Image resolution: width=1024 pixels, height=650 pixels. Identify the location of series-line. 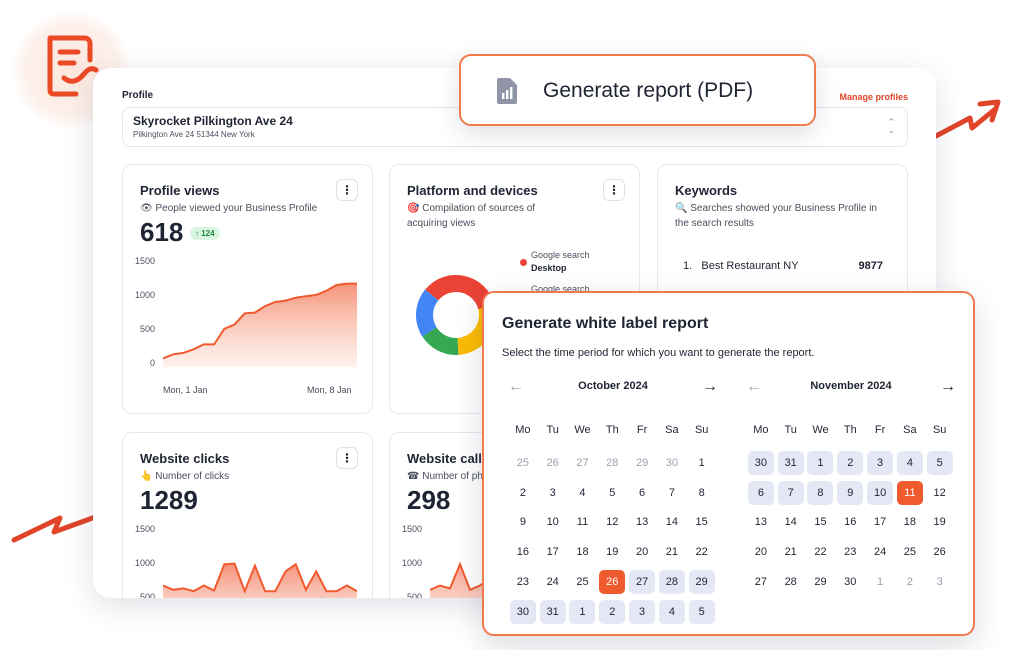
(260, 321).